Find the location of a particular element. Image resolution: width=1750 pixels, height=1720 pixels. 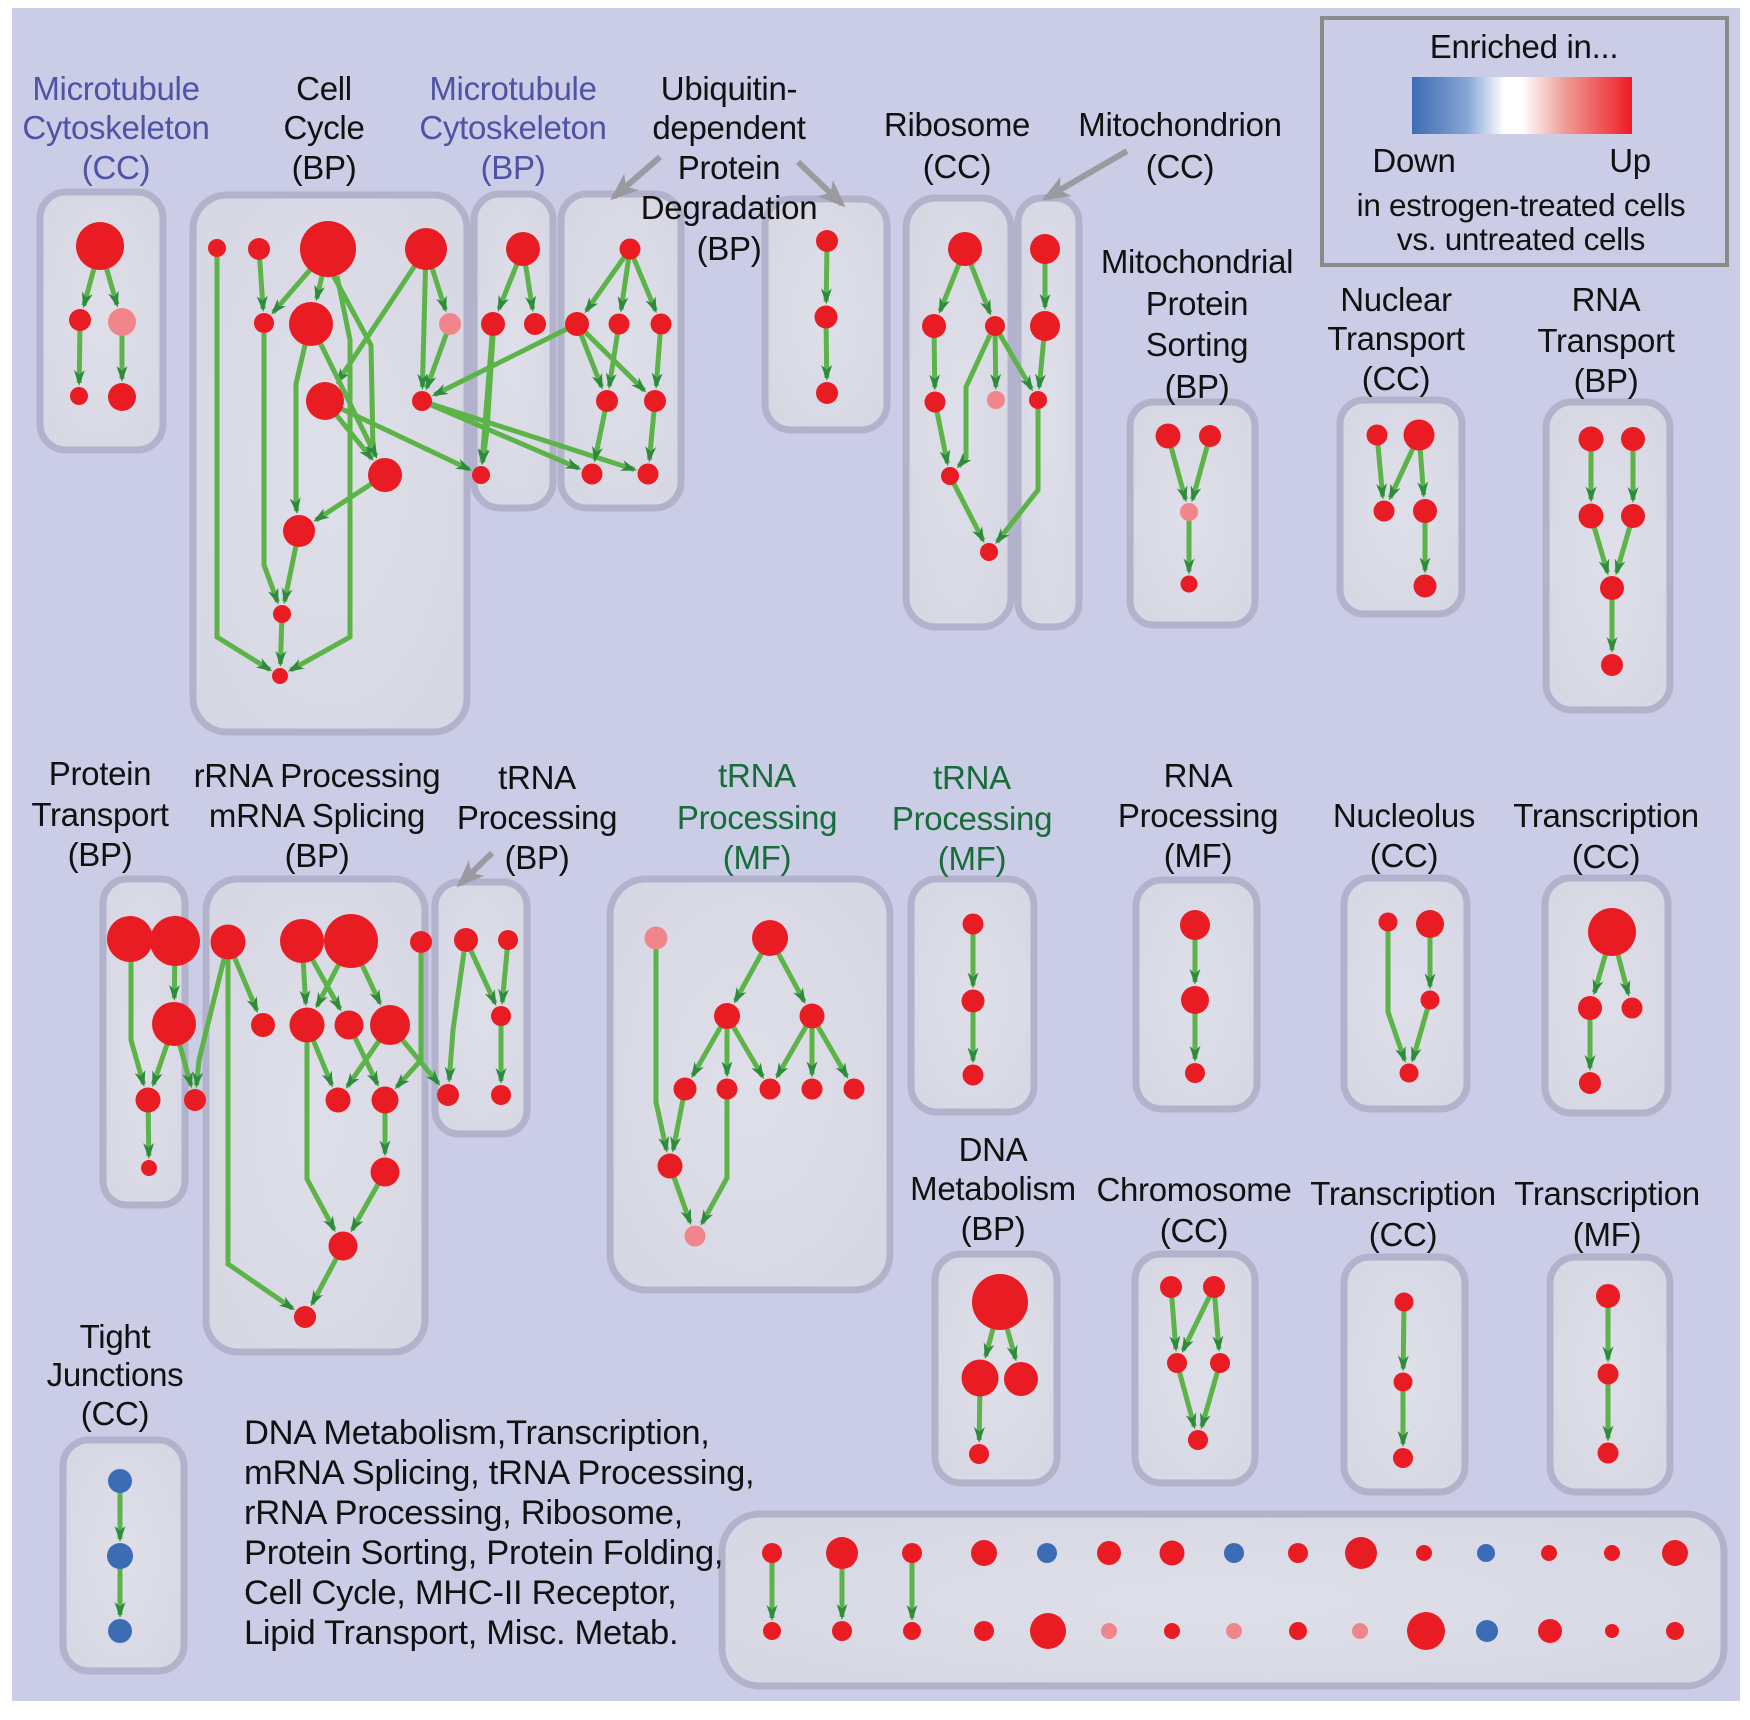

svg-text: vs. untreated cells is located at coordinates (1521, 239).